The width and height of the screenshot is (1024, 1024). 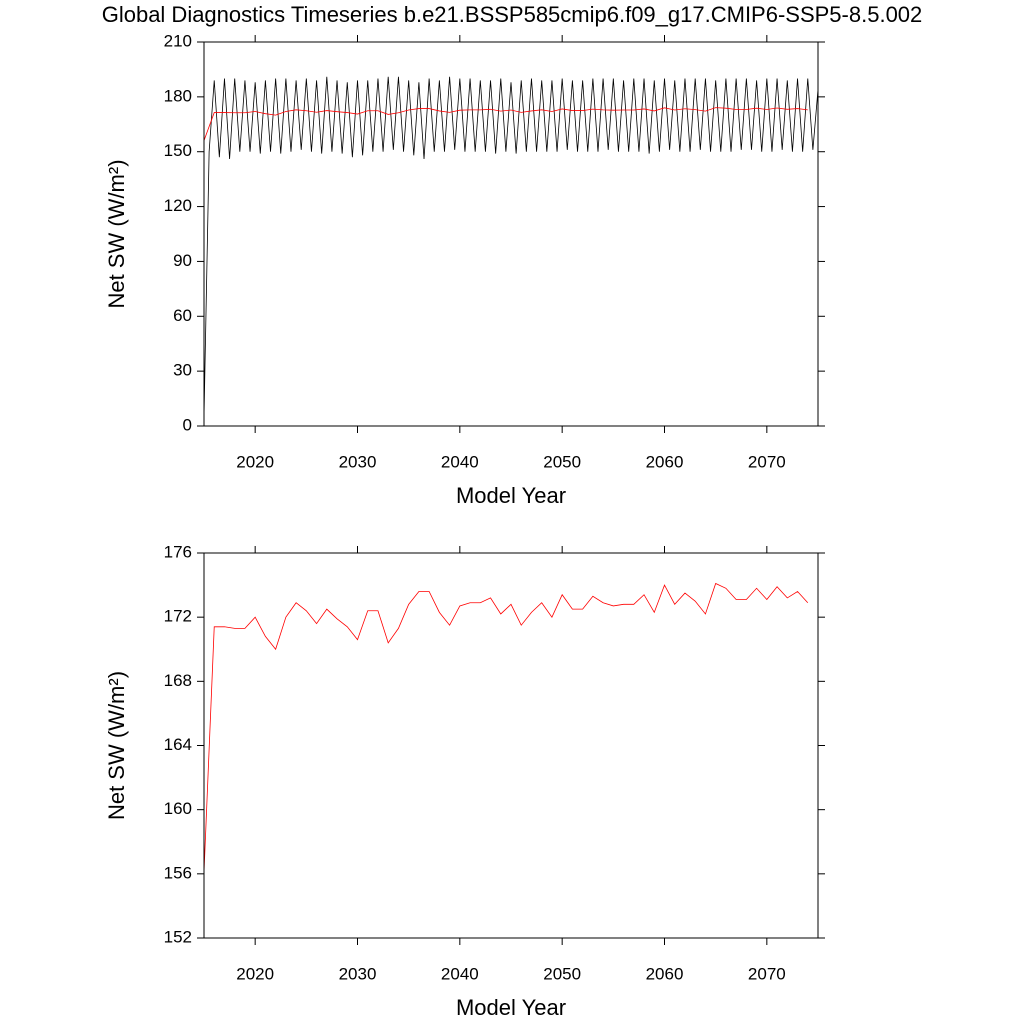 What do you see at coordinates (178, 808) in the screenshot?
I see `y-tick-label: 160` at bounding box center [178, 808].